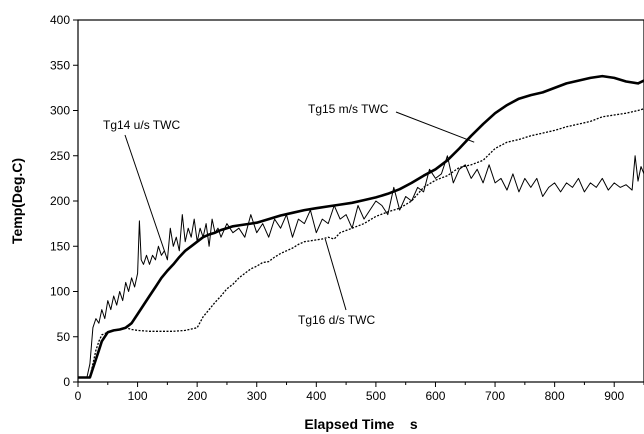 The height and width of the screenshot is (434, 644). I want to click on annotation-label: Tg15 m/s TWC, so click(348, 109).